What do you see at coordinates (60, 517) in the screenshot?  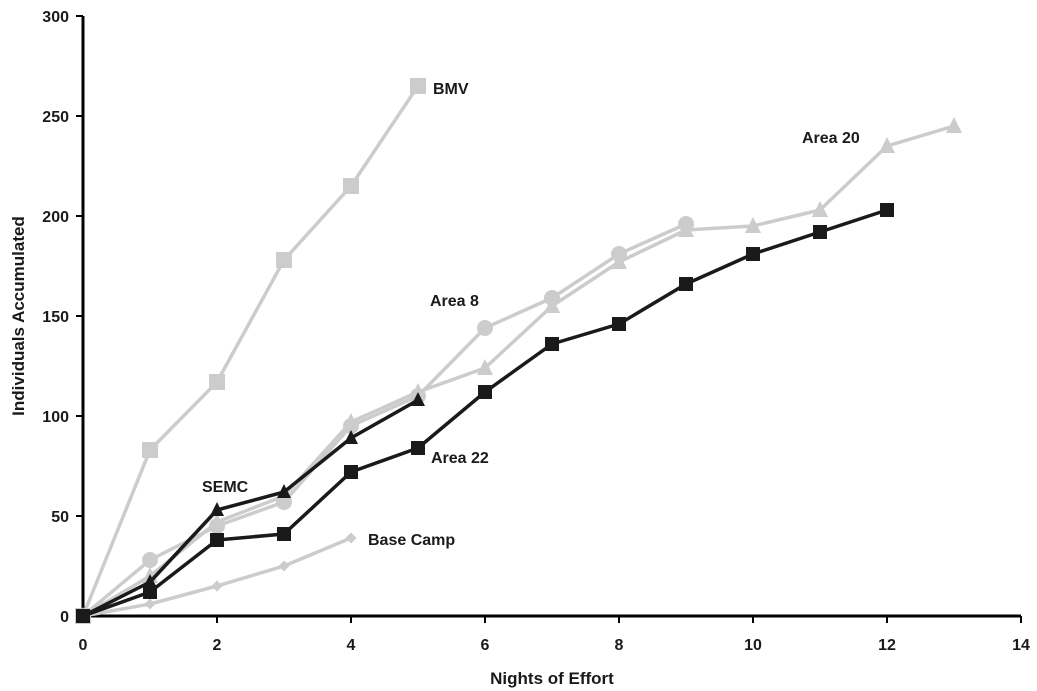 I see `y-tick-label: 50` at bounding box center [60, 517].